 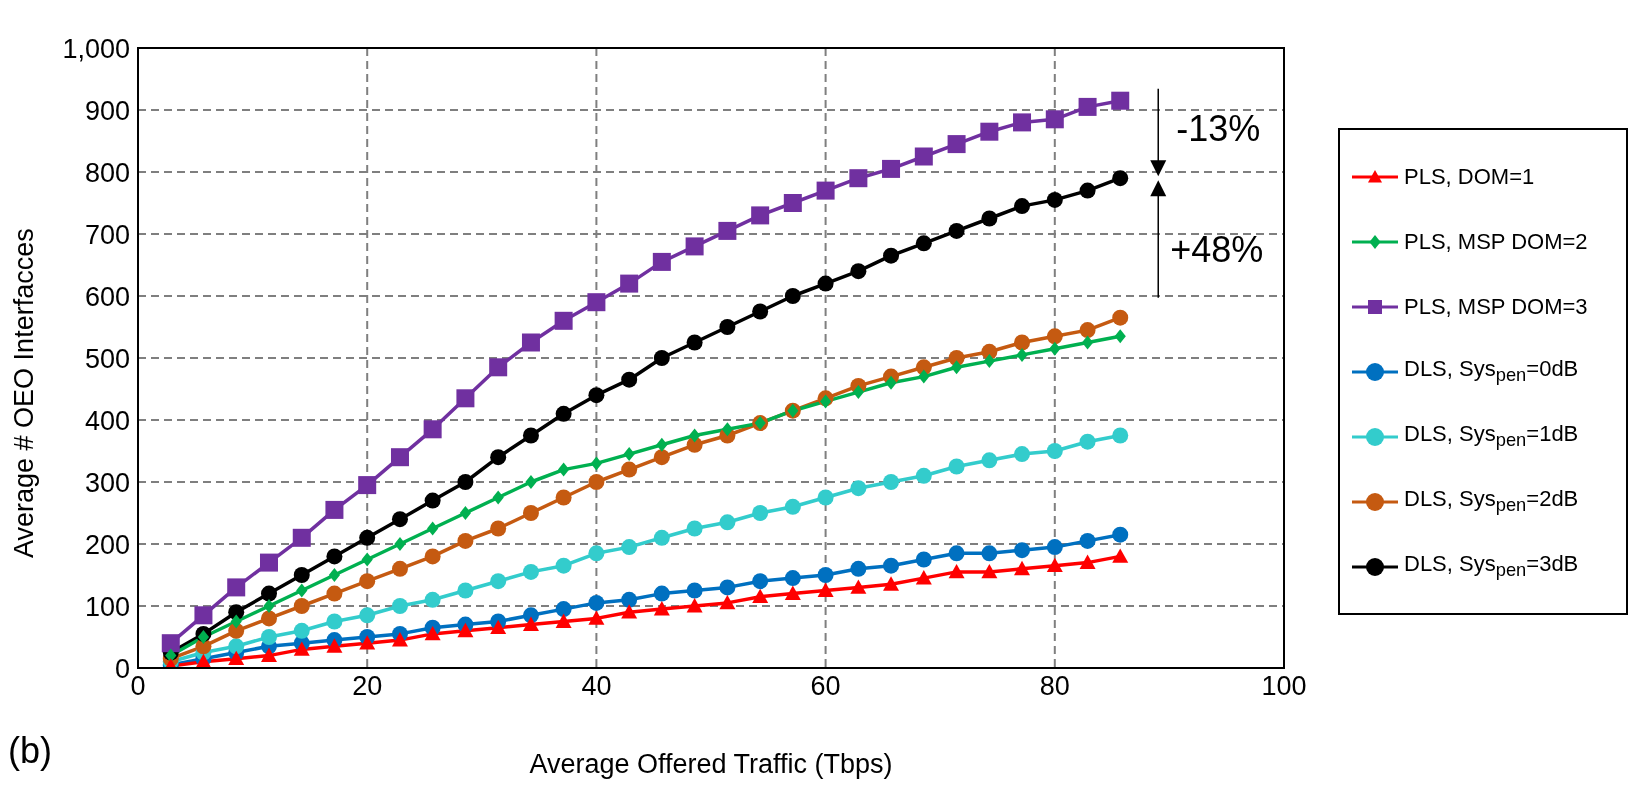 What do you see at coordinates (1218, 129) in the screenshot?
I see `annotation: -13%` at bounding box center [1218, 129].